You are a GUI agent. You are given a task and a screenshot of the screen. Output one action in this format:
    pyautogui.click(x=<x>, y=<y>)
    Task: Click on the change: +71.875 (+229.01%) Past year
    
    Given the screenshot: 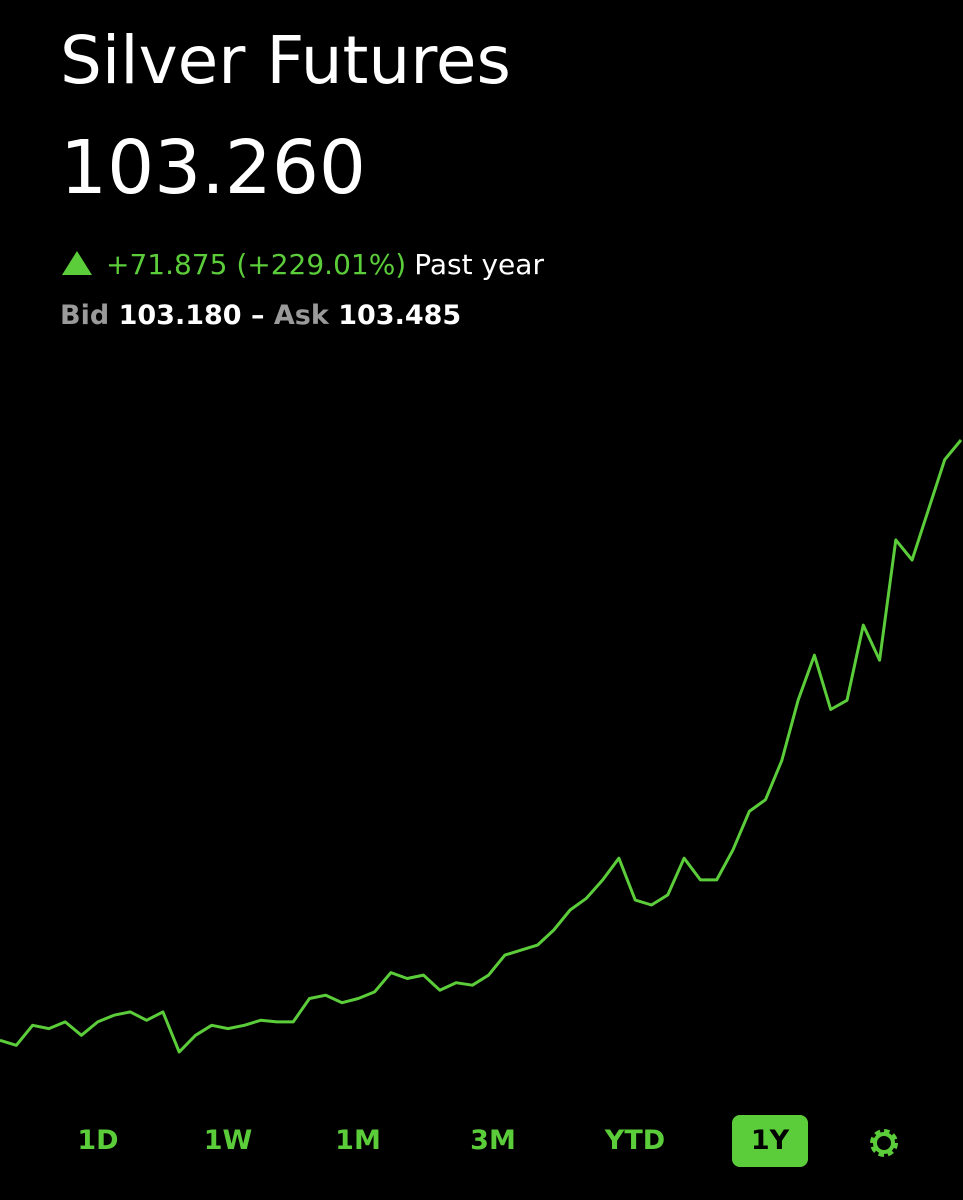 What is the action you would take?
    pyautogui.click(x=303, y=264)
    